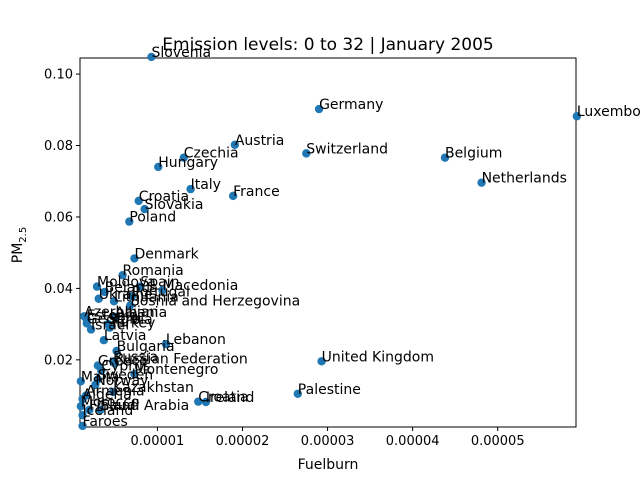  Describe the element at coordinates (256, 192) in the screenshot. I see `data-point-label: France` at that location.